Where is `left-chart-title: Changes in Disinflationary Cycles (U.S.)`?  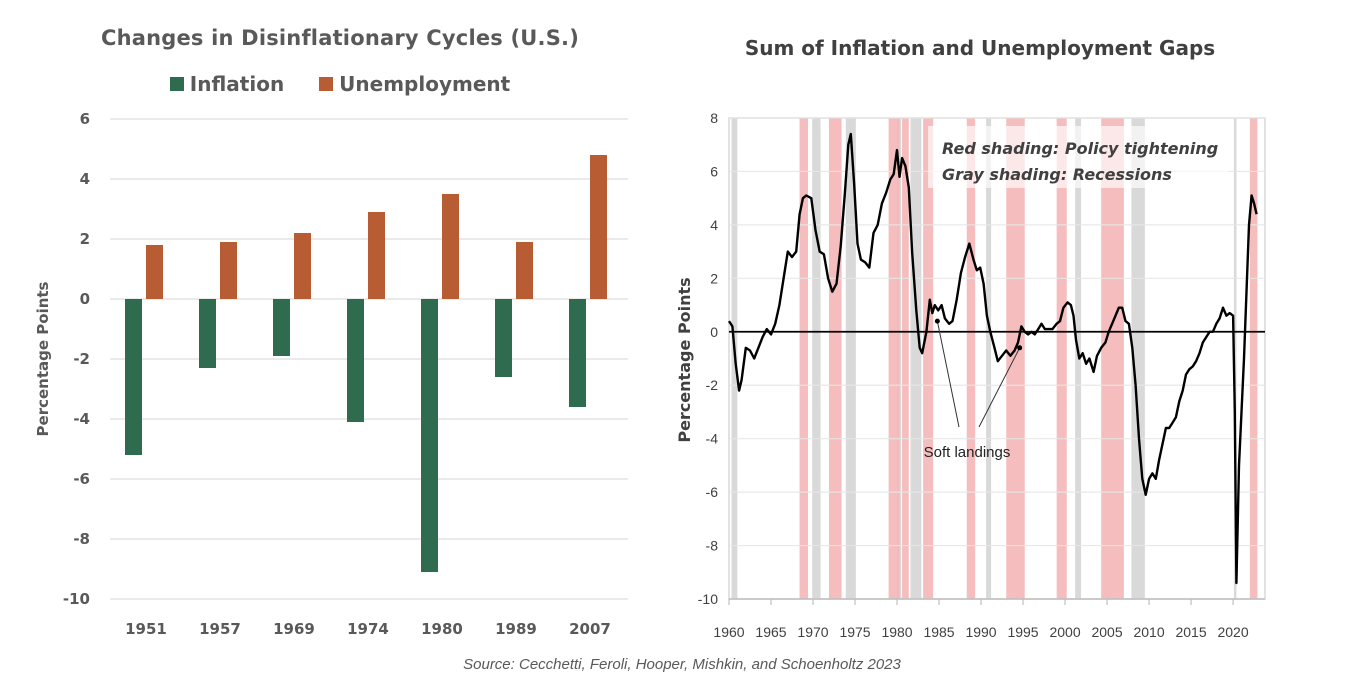
left-chart-title: Changes in Disinflationary Cycles (U.S.) is located at coordinates (340, 38).